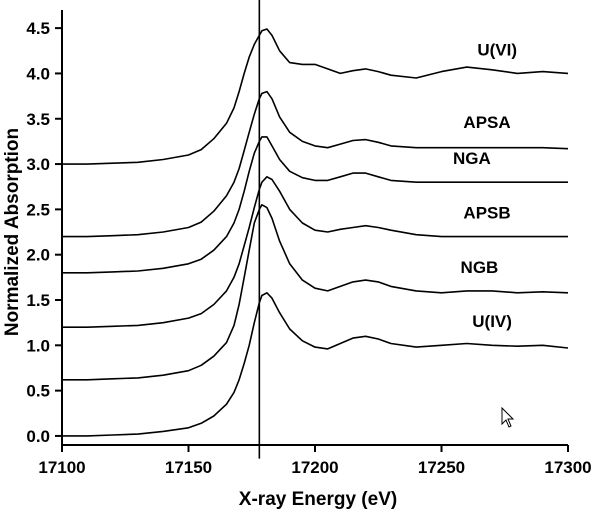 This screenshot has height=517, width=600. I want to click on series-label-u-iv: U(IV), so click(492, 321).